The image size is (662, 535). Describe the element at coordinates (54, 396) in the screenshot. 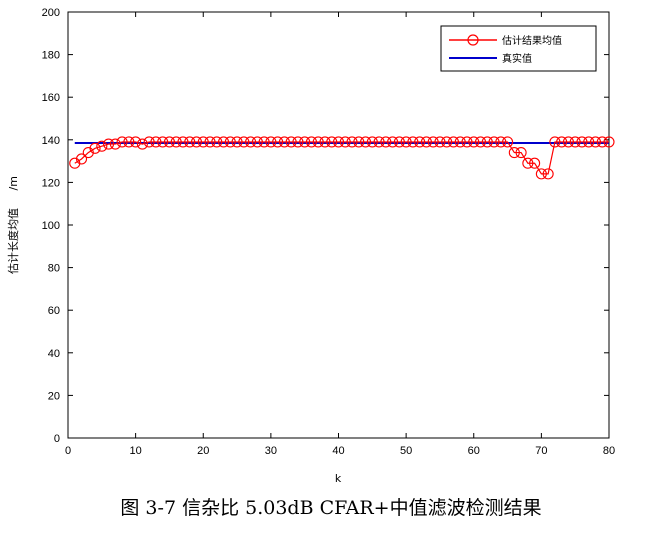

I see `y-tick-label: 20` at that location.